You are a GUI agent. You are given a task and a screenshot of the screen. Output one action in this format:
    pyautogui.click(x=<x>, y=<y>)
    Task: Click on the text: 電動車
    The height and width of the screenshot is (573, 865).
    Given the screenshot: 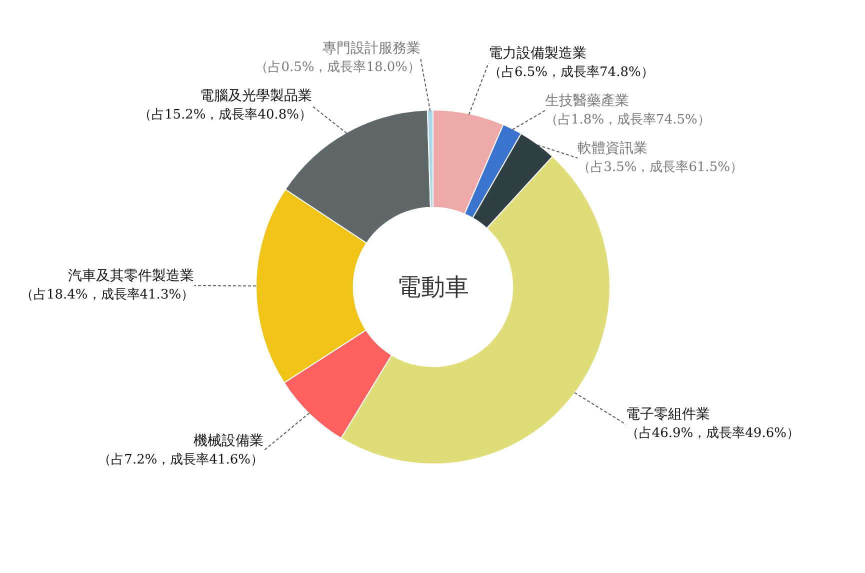 What is the action you would take?
    pyautogui.click(x=433, y=287)
    